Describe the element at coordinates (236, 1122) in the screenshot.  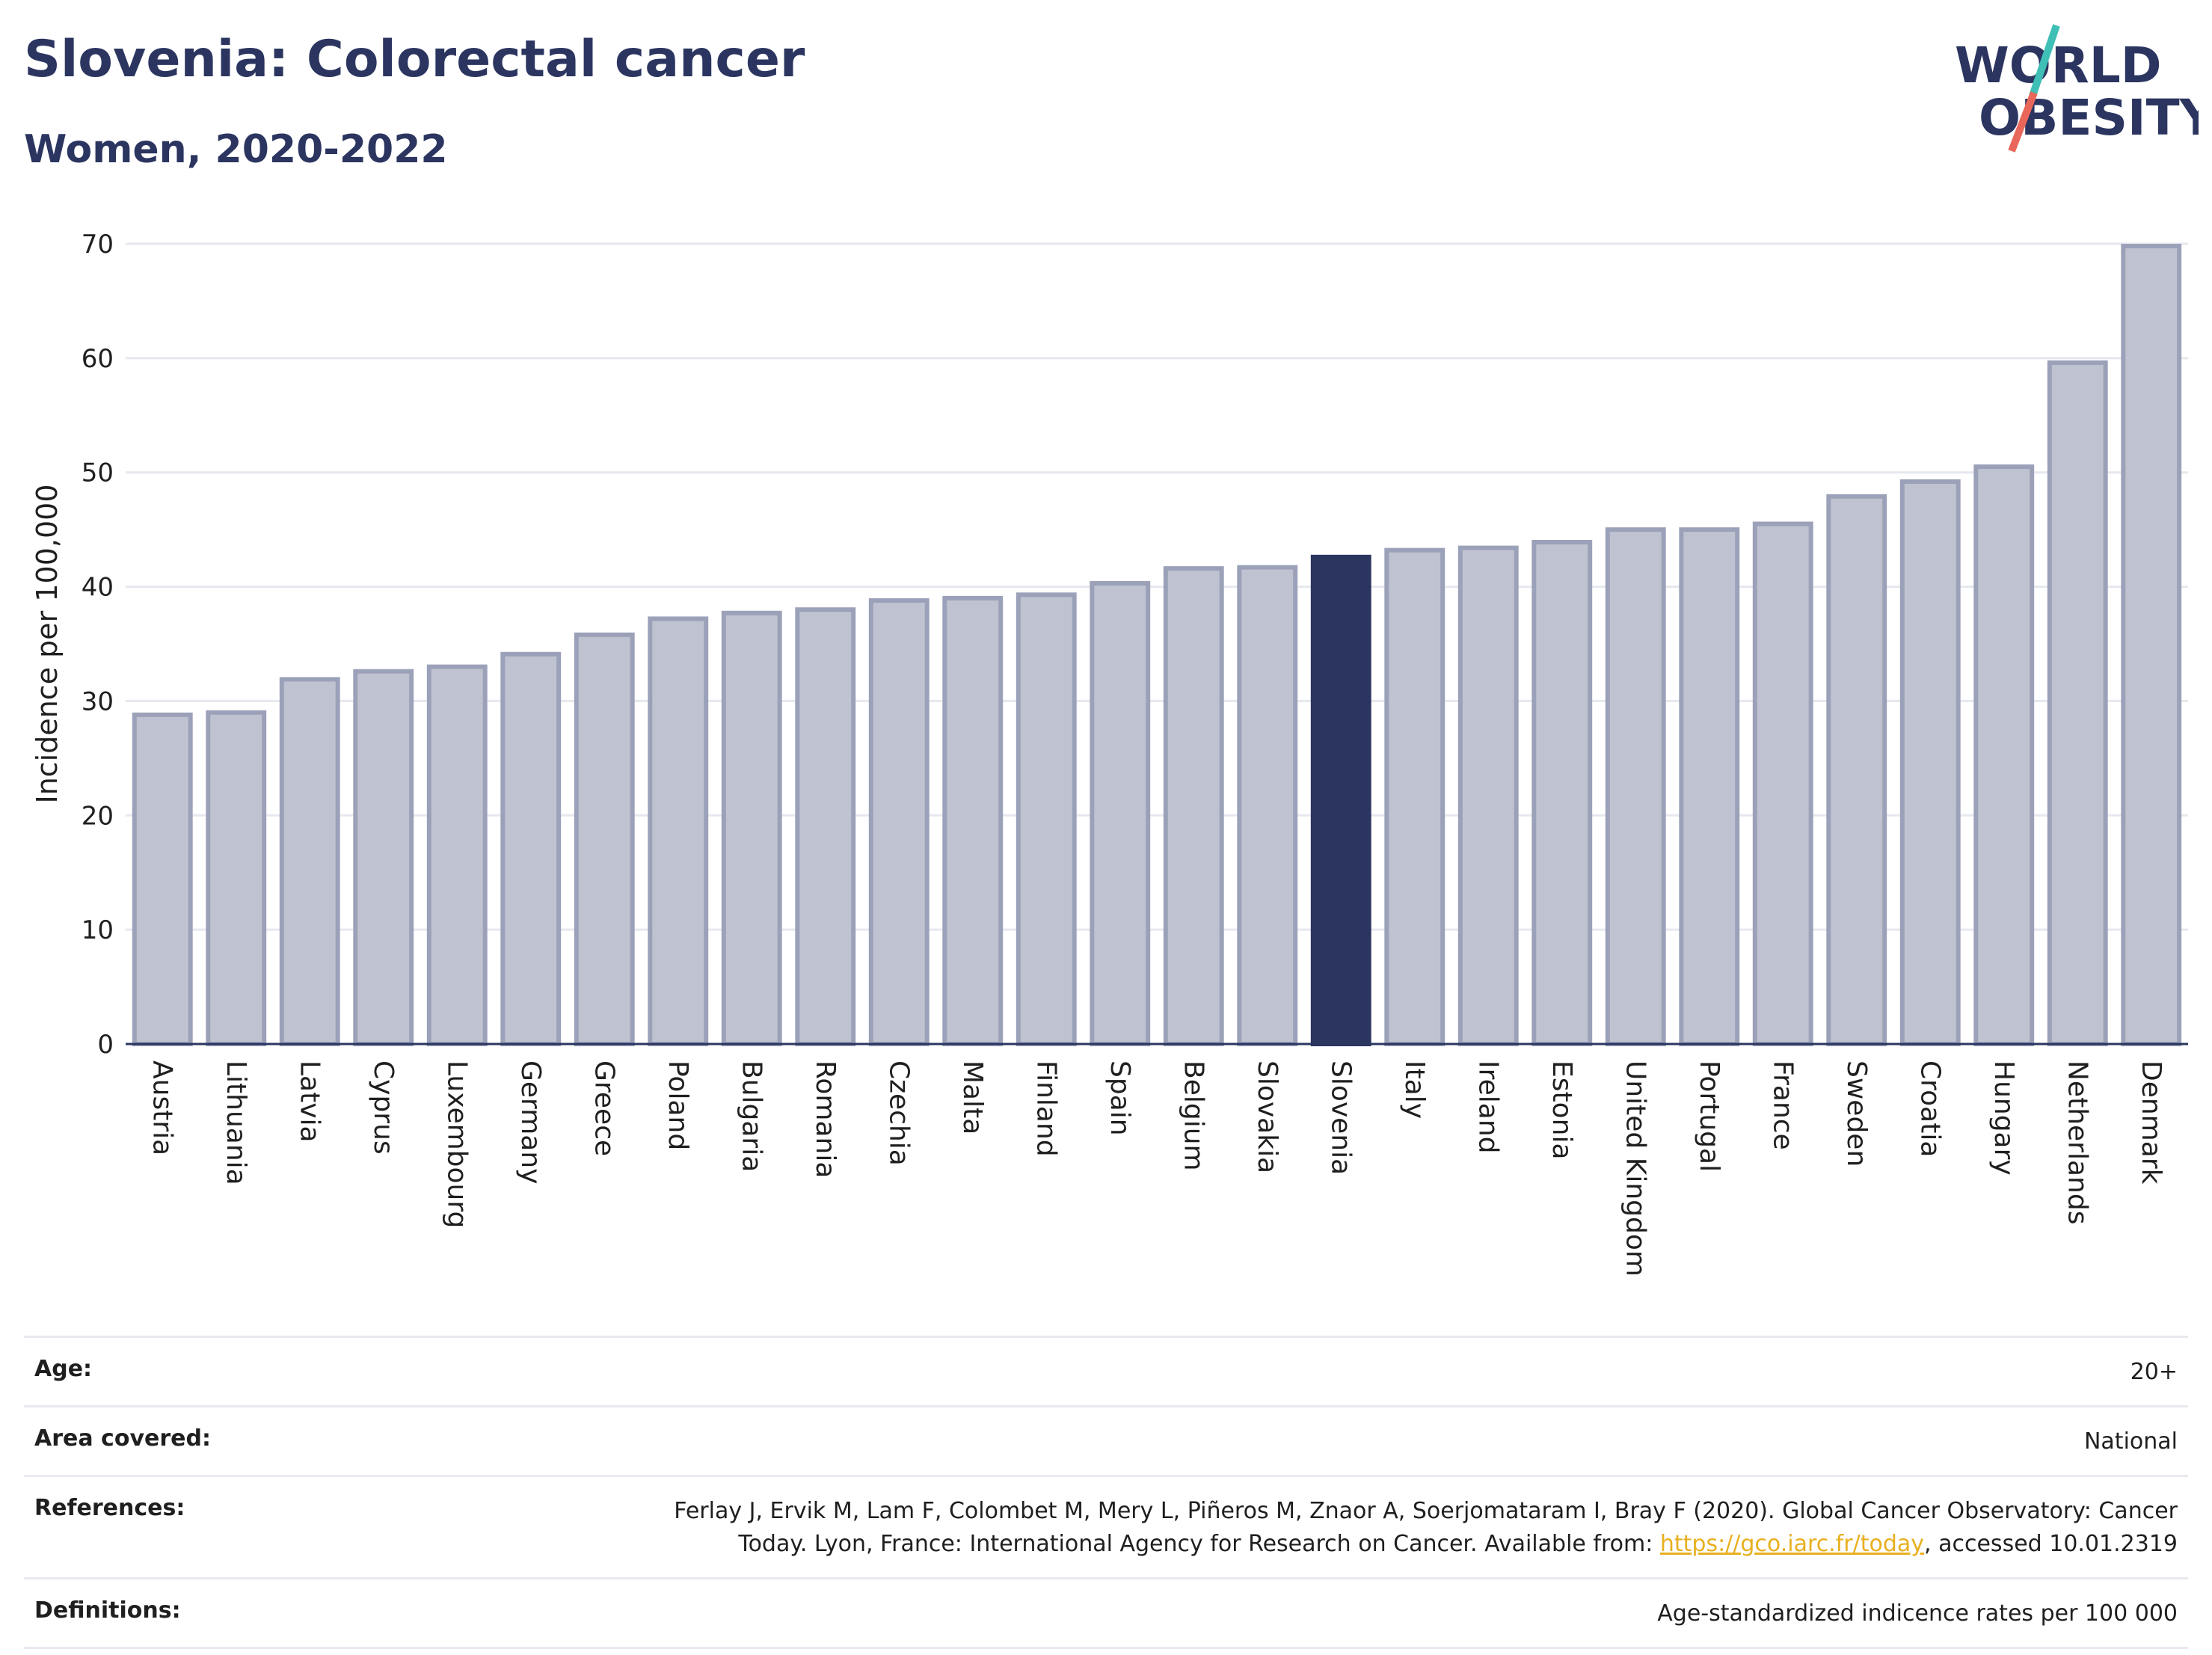
I see `x-tick-label: Lithuania` at that location.